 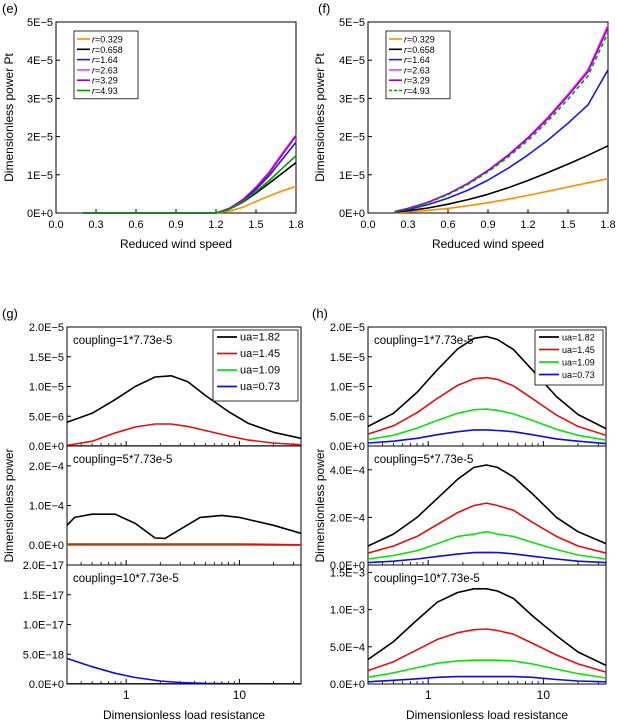 What do you see at coordinates (567, 225) in the screenshot?
I see `x-tick-label: 1.5` at bounding box center [567, 225].